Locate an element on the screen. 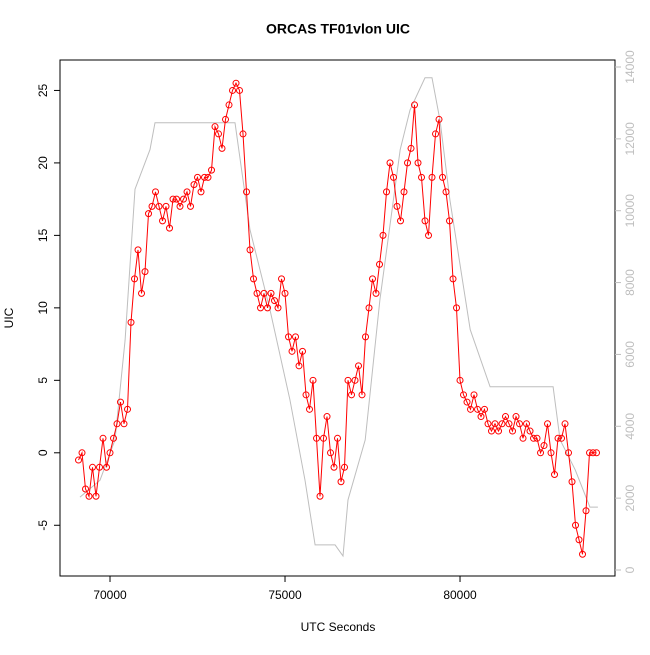 The width and height of the screenshot is (650, 655). x-tick-label: 80000 is located at coordinates (460, 595).